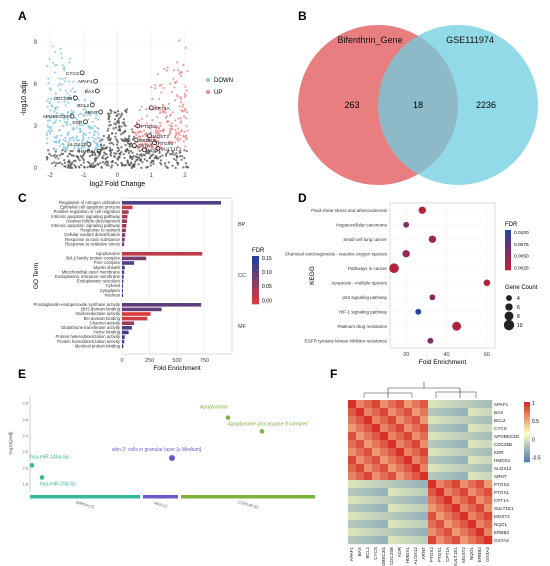 This screenshot has height=566, width=550. I want to click on row-gene-label: APAF1, so click(501, 404).